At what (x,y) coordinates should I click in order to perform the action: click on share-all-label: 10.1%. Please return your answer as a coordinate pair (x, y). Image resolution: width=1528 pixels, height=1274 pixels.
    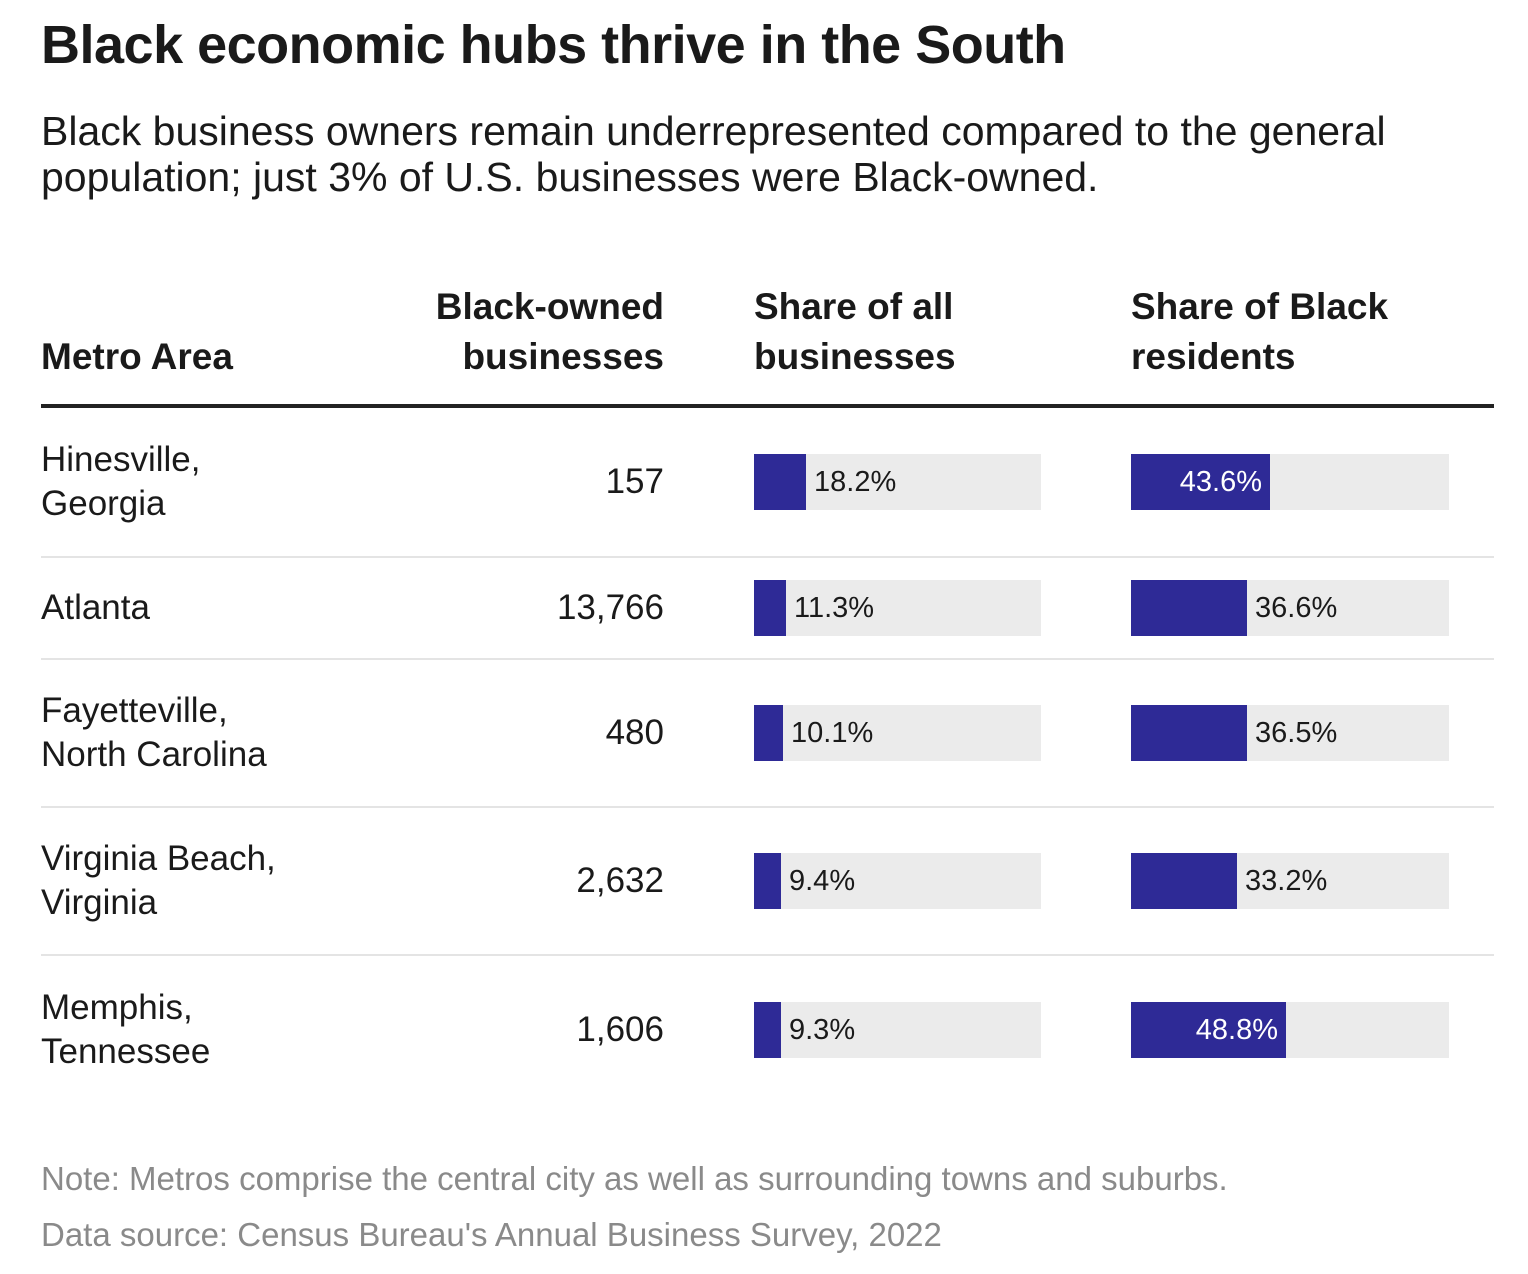
    Looking at the image, I should click on (832, 733).